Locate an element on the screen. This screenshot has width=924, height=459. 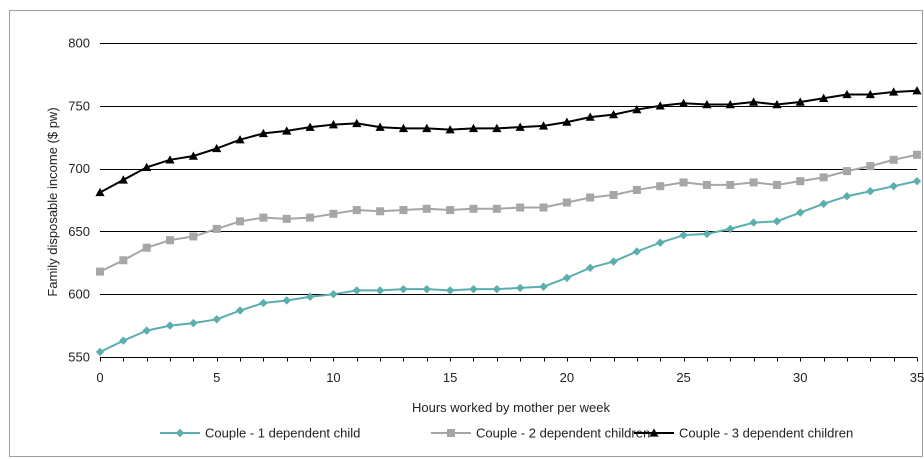
legend-item-couple-1-dependent-child: Couple - 1 dependent child is located at coordinates (260, 433).